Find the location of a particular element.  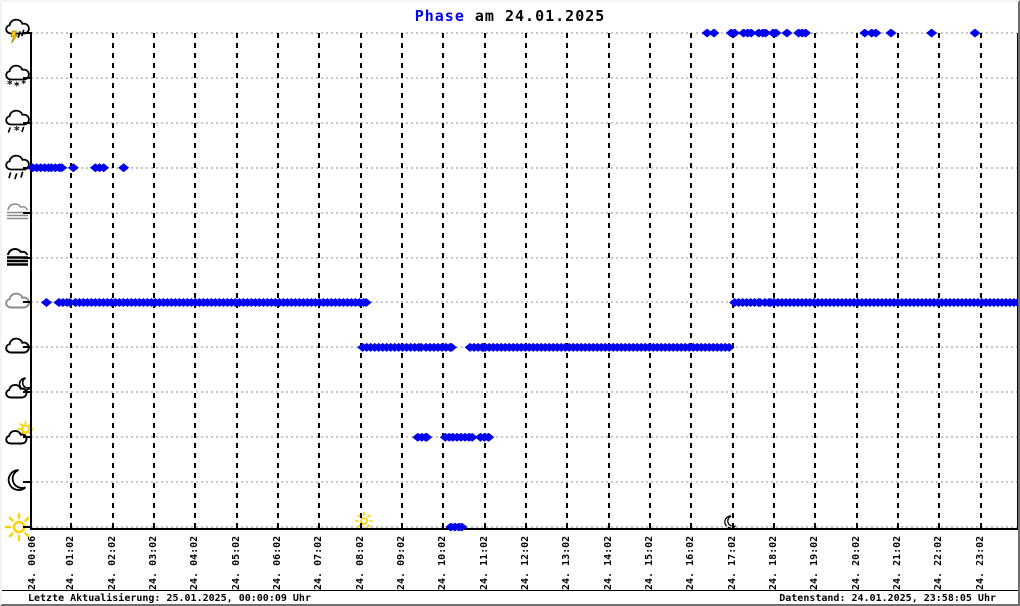

x-tick-label: 24. 18:02 is located at coordinates (773, 562).